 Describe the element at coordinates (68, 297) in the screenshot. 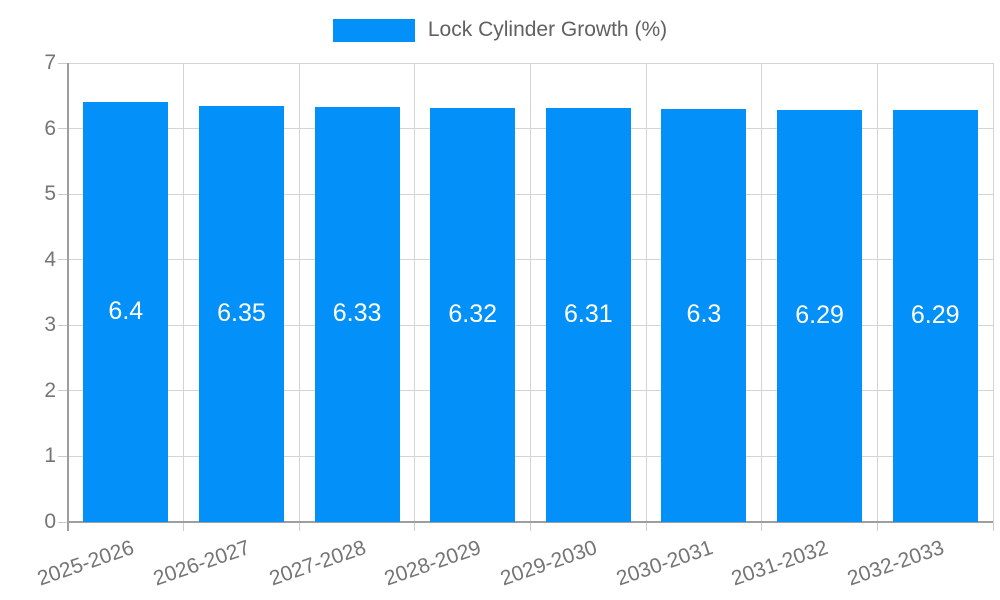

I see `y-axis-line` at that location.